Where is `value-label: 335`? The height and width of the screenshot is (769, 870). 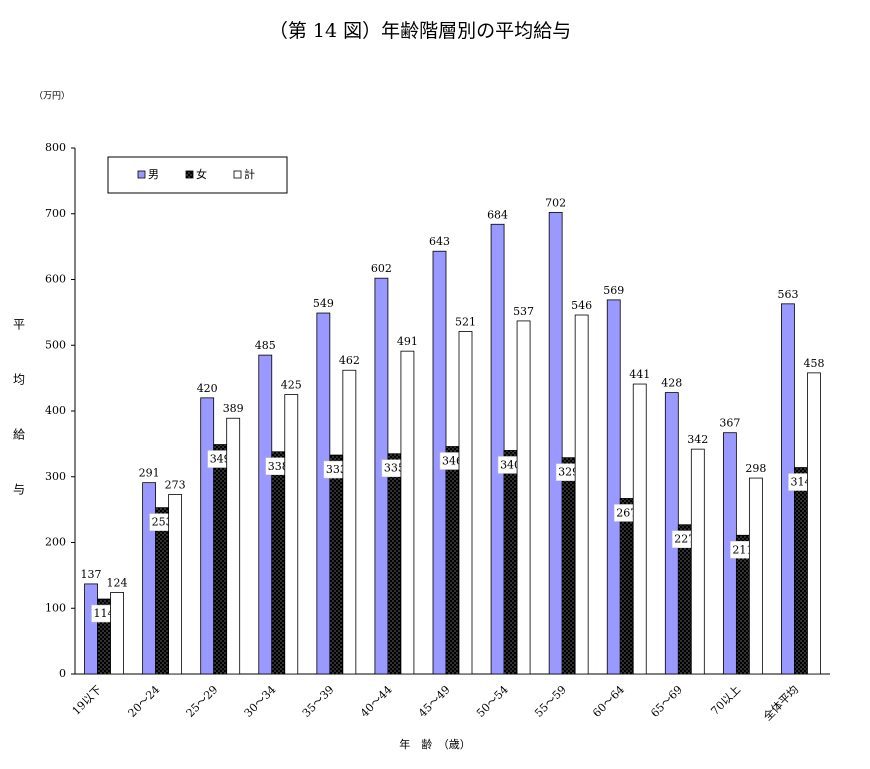
value-label: 335 is located at coordinates (394, 468).